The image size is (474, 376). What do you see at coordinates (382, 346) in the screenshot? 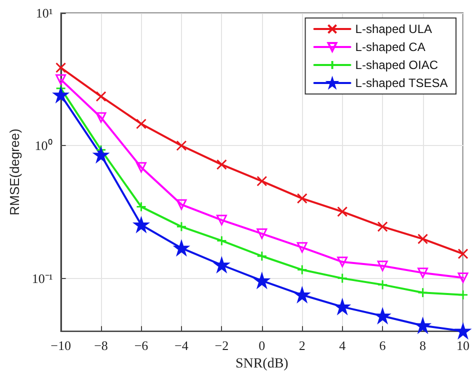
I see `x-tick-label: 6` at bounding box center [382, 346].